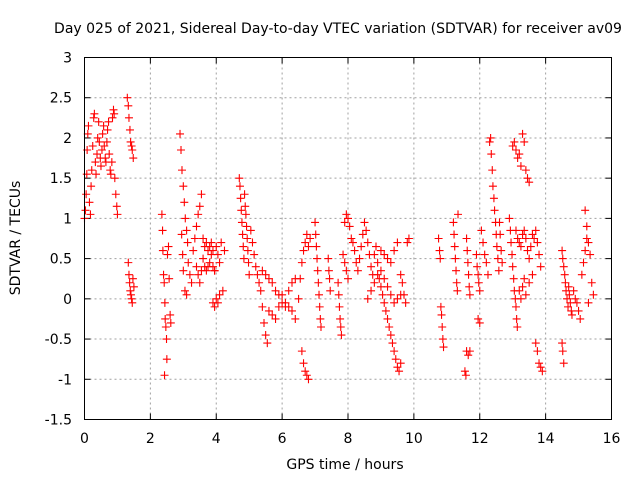 The height and width of the screenshot is (480, 640). I want to click on y-tick-label: 1.5, so click(61, 179).